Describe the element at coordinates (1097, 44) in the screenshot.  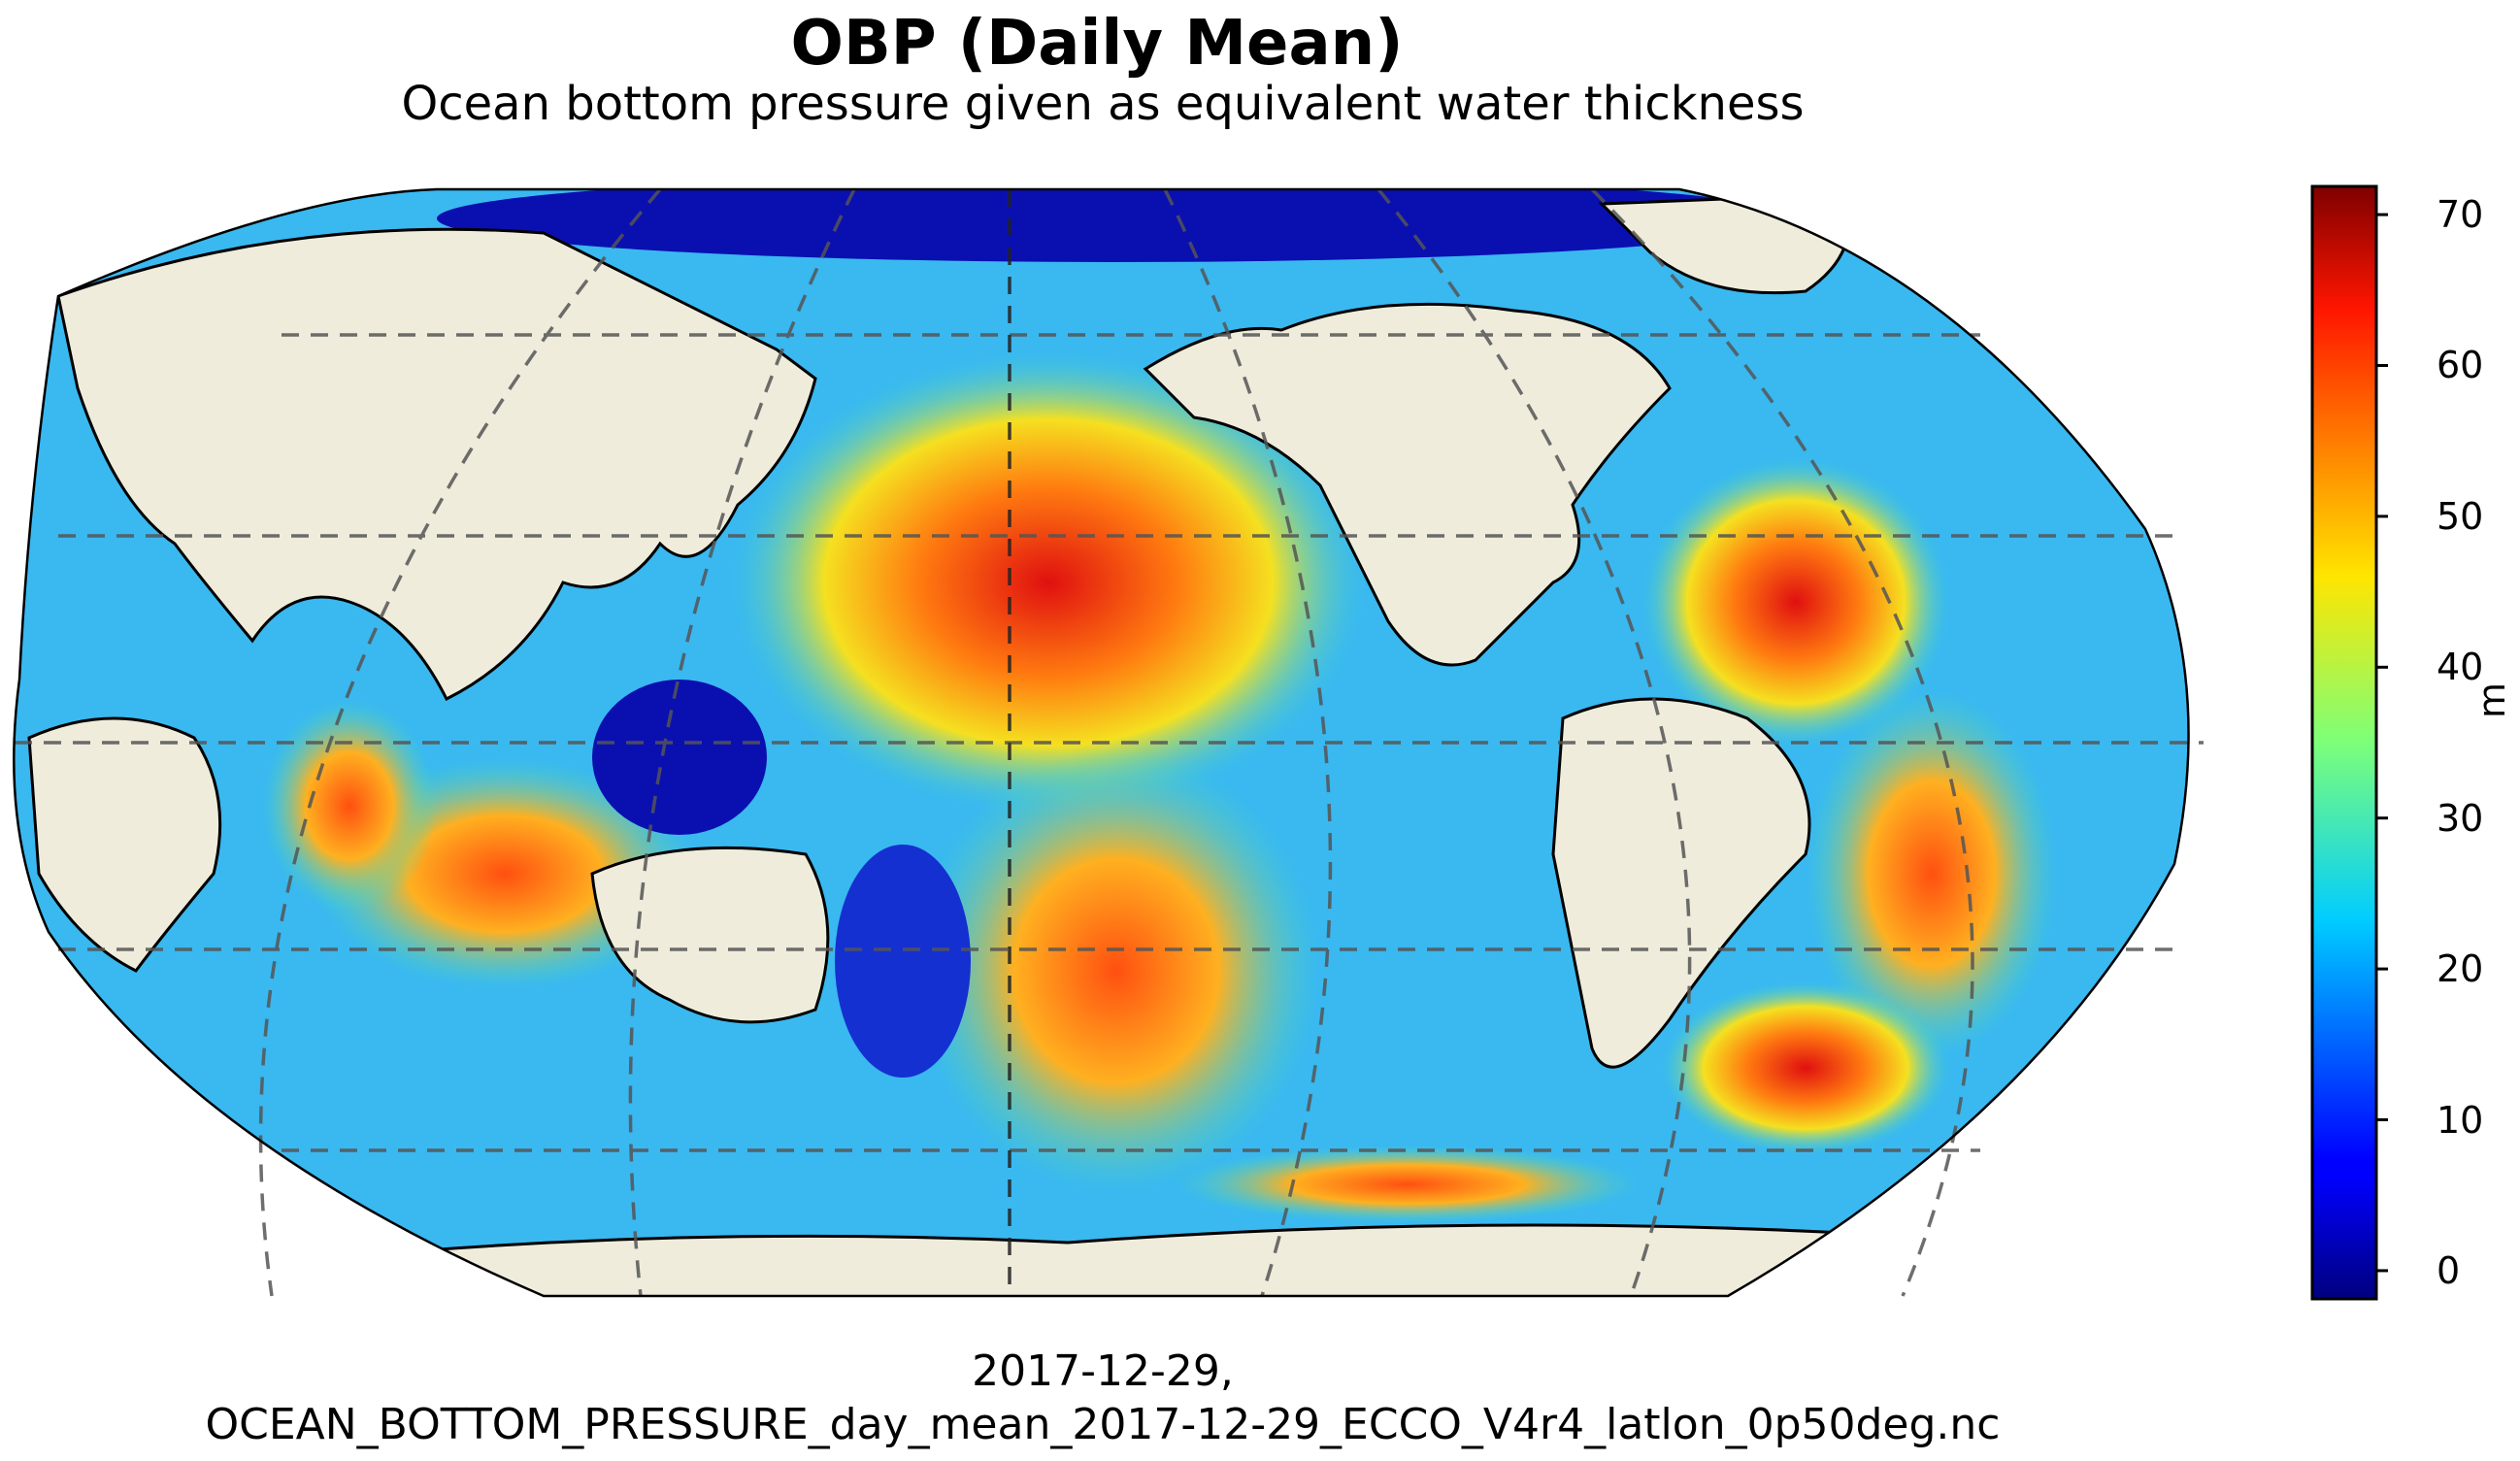
I see `map-title: OBP (Daily Mean)` at that location.